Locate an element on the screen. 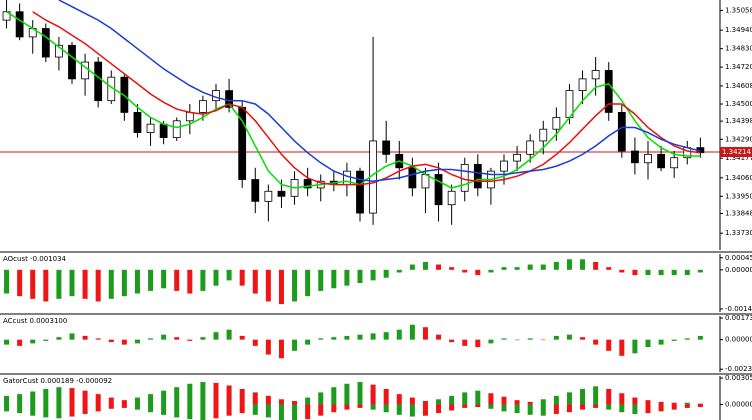  y-tick-label: 1.34830 is located at coordinates (738, 49).